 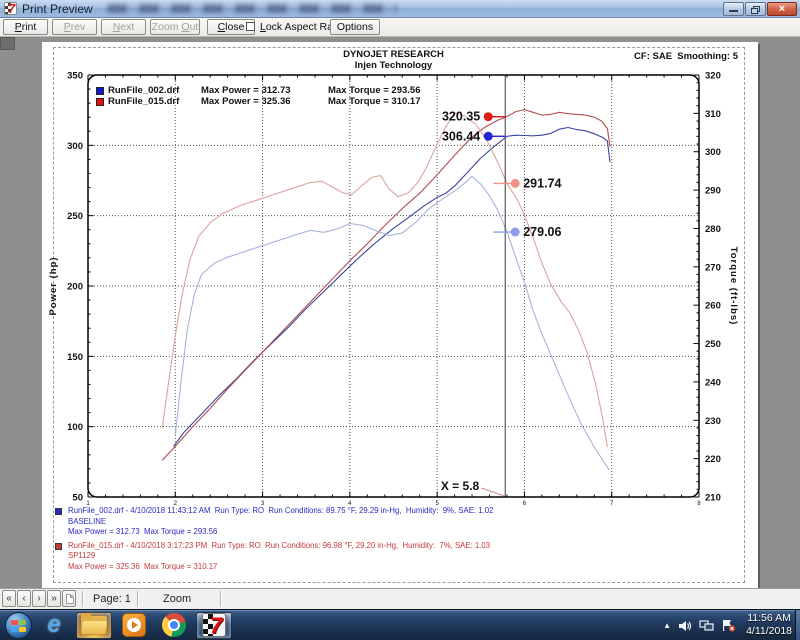 What do you see at coordinates (437, 504) in the screenshot?
I see `svg-text: 5` at bounding box center [437, 504].